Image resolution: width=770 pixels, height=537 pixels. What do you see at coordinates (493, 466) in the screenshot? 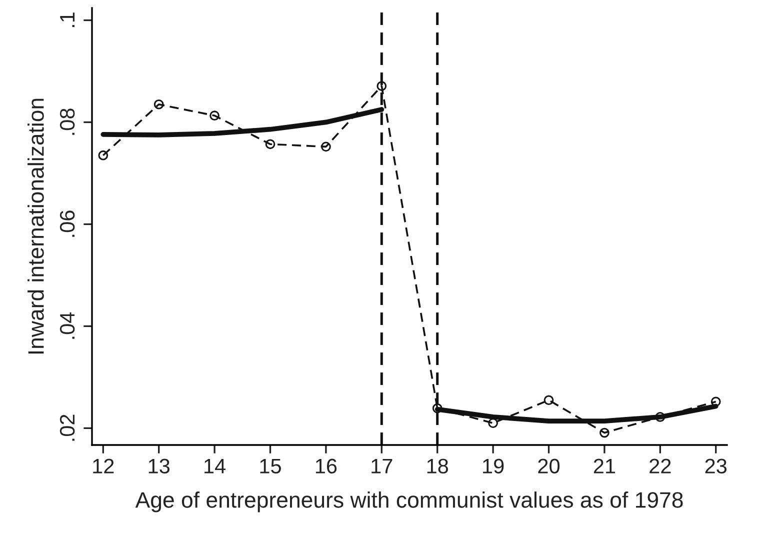
I see `x-tick-label: 19` at bounding box center [493, 466].